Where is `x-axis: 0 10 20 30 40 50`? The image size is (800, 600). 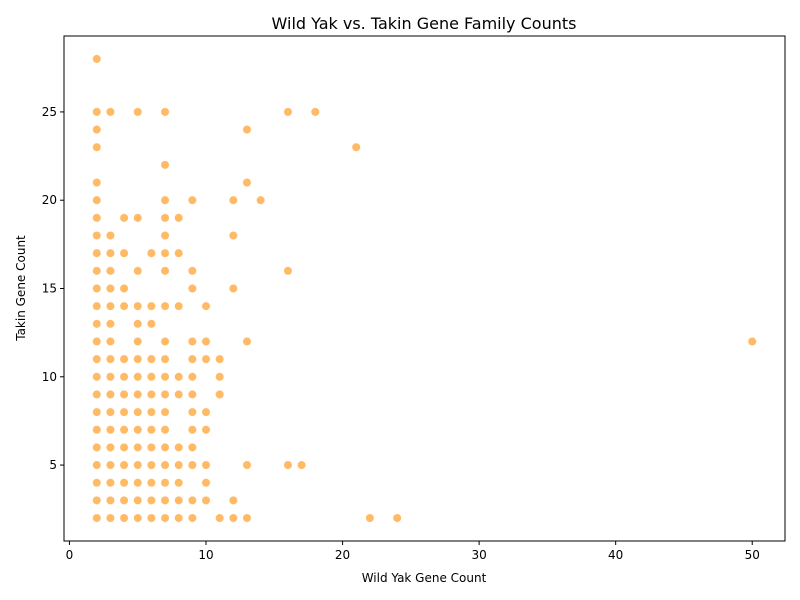
x-axis: 0 10 20 30 40 50 is located at coordinates (413, 551).